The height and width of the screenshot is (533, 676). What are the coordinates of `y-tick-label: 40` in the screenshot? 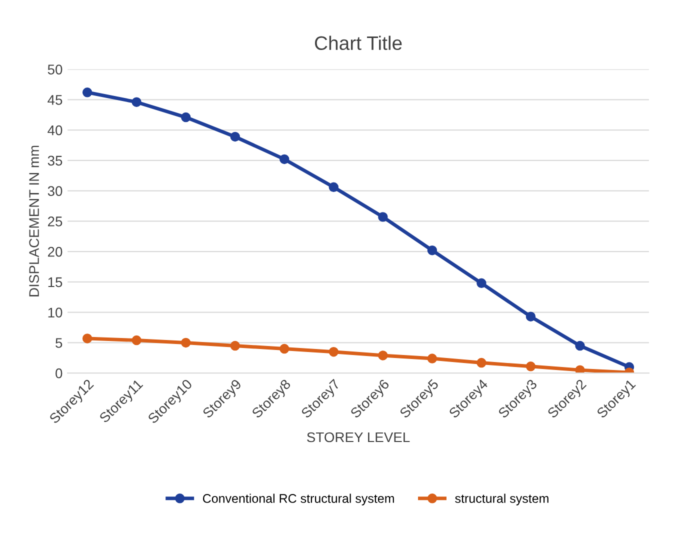 It's located at (55, 130).